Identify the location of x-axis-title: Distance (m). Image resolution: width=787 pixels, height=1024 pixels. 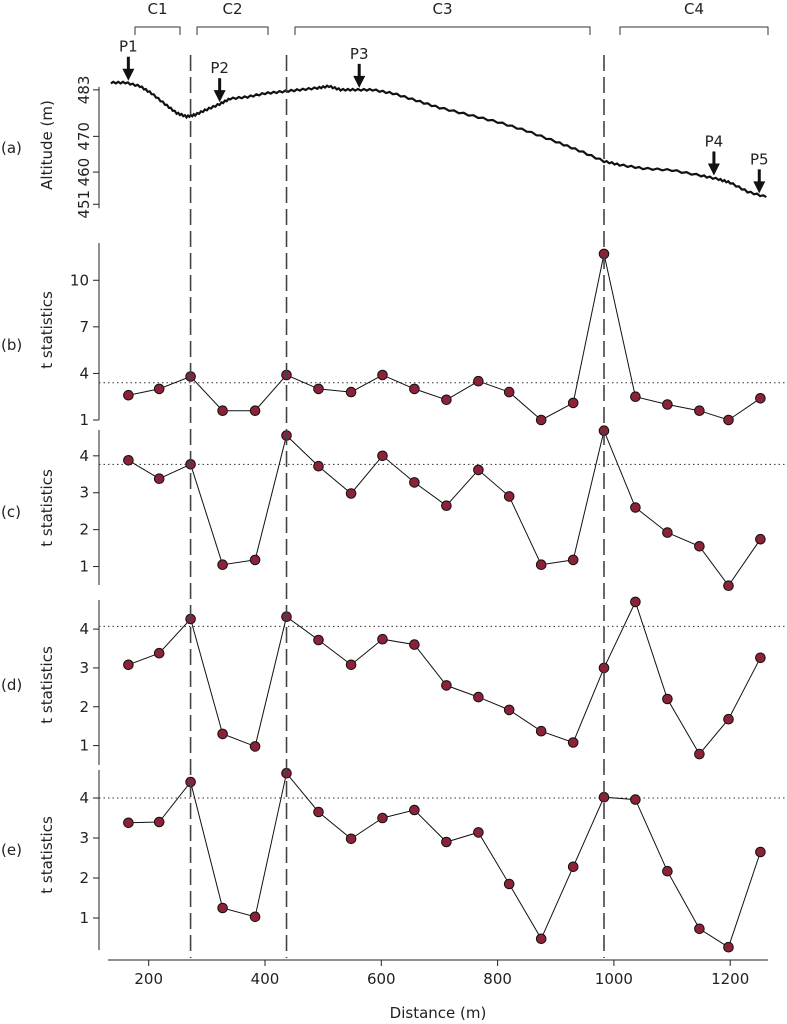
(438, 1013).